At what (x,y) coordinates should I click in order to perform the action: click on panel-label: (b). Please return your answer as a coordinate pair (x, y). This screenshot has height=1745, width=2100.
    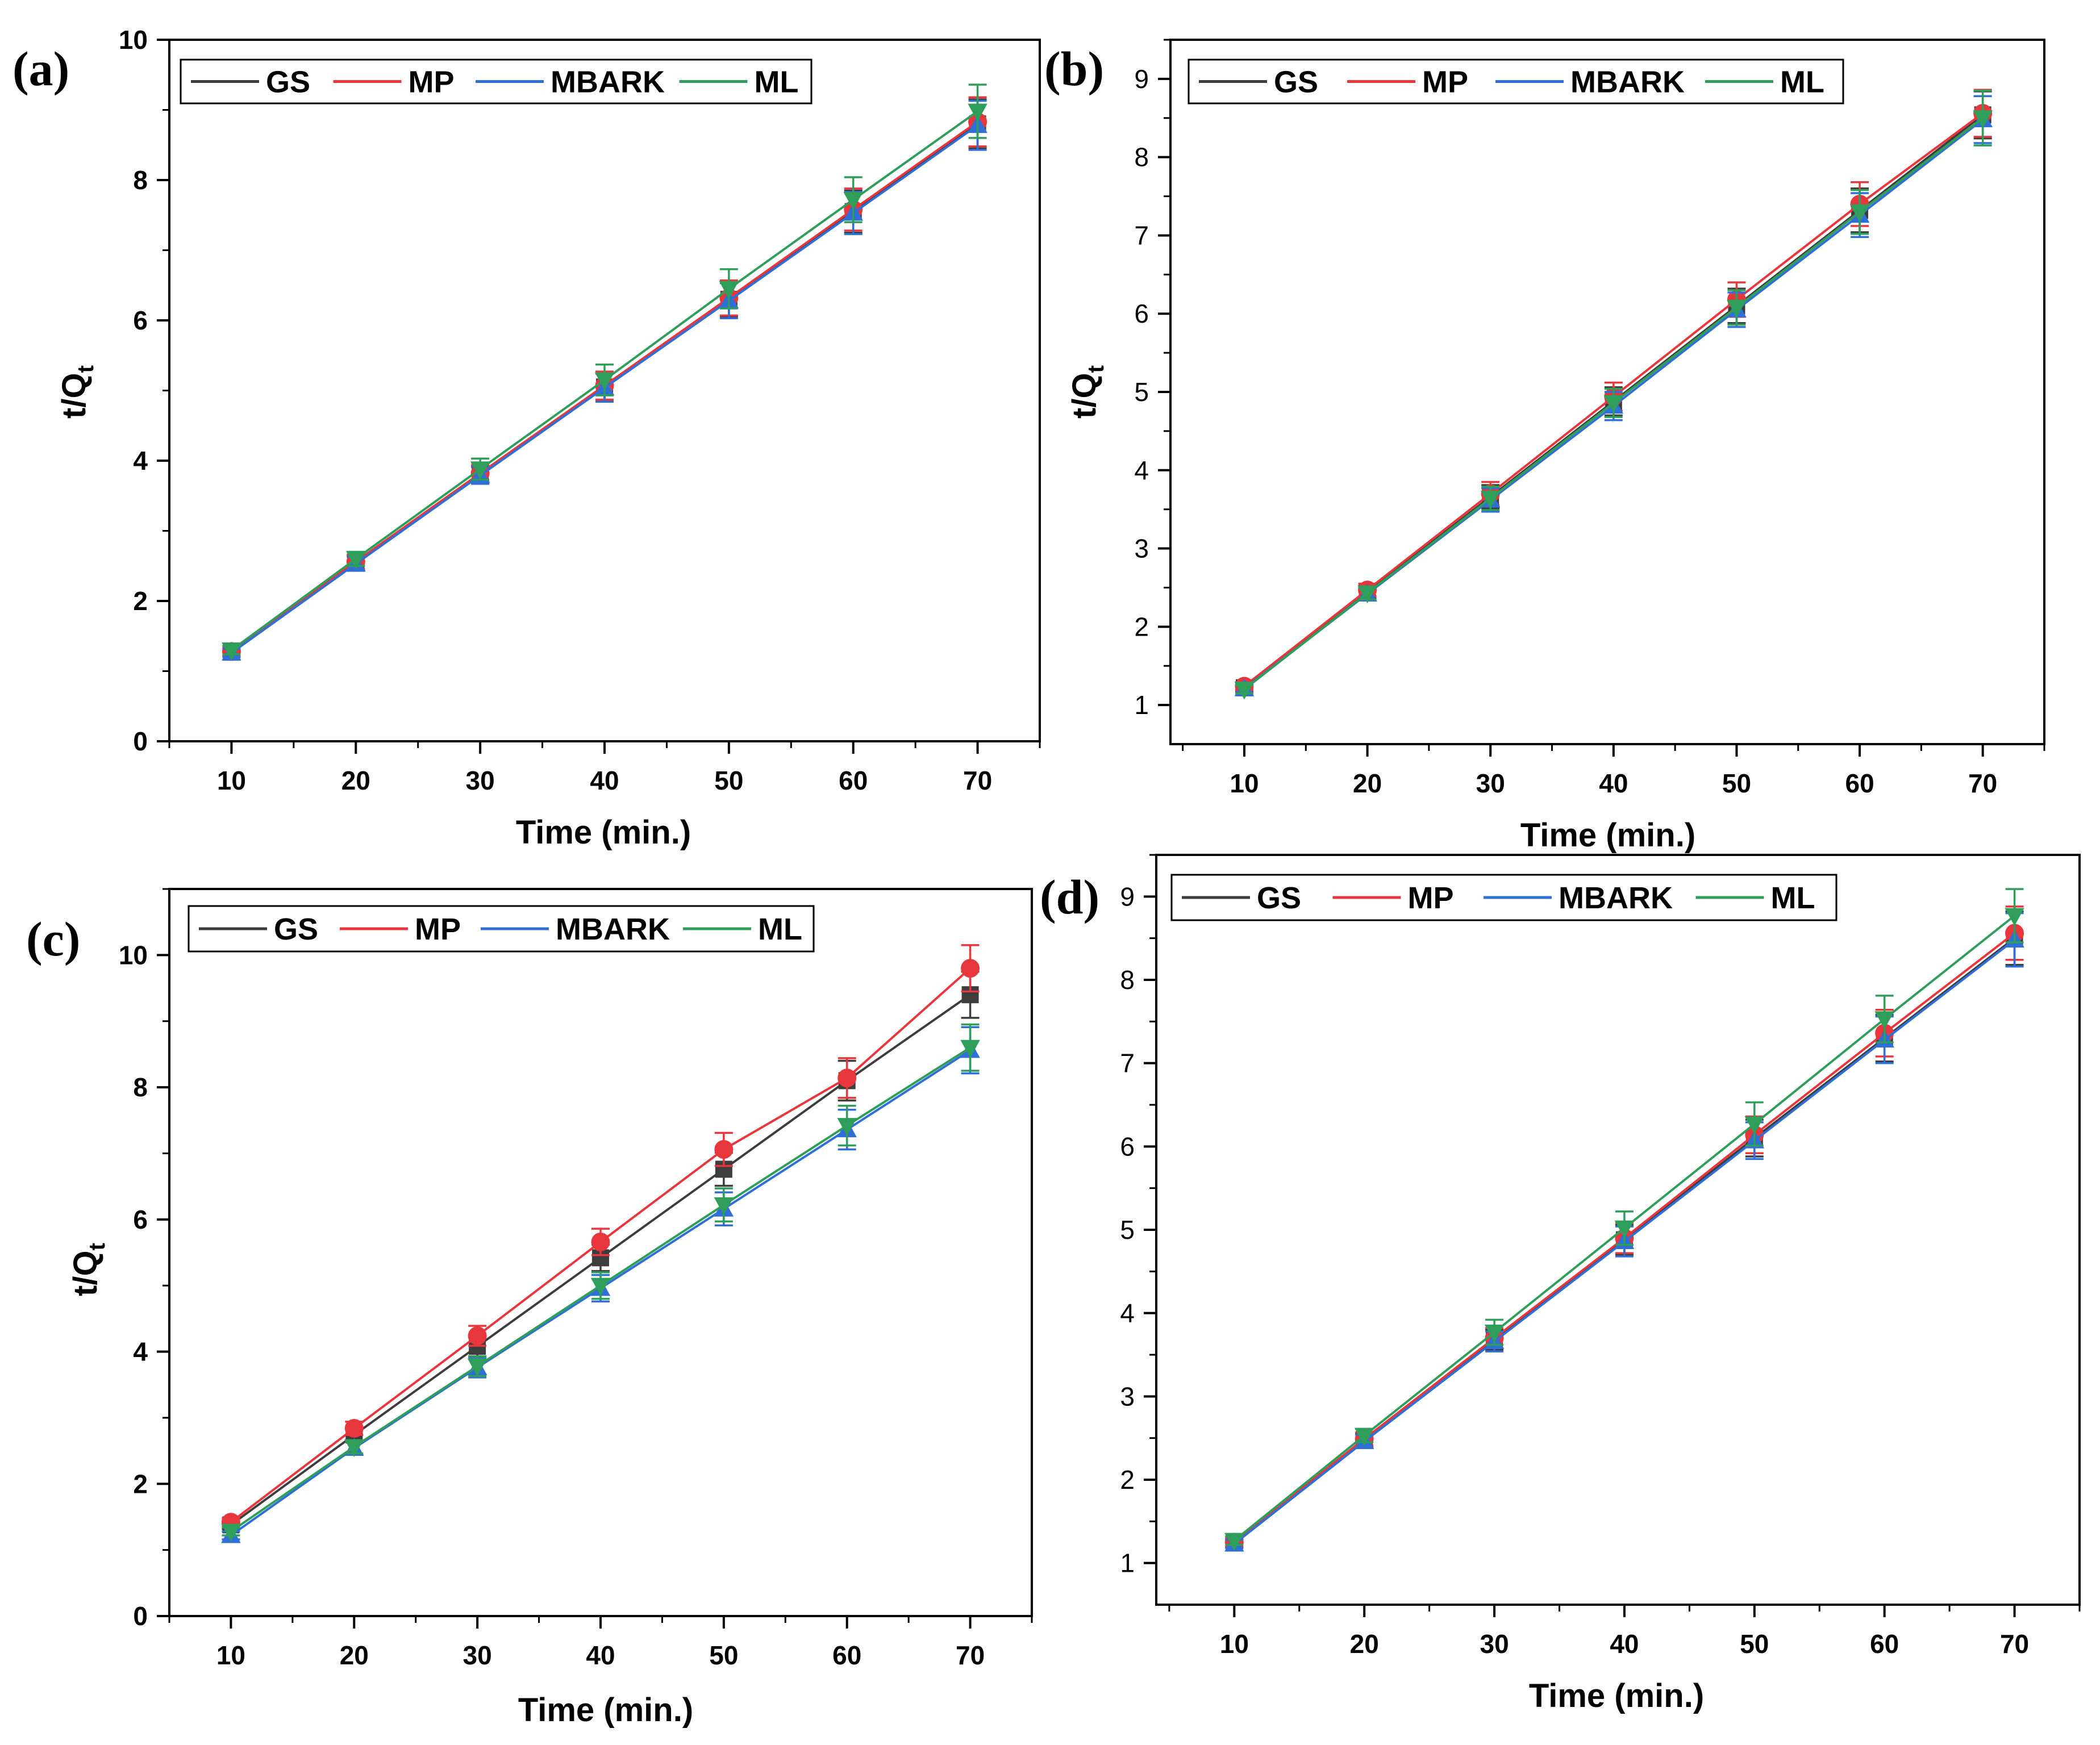
    Looking at the image, I should click on (1074, 68).